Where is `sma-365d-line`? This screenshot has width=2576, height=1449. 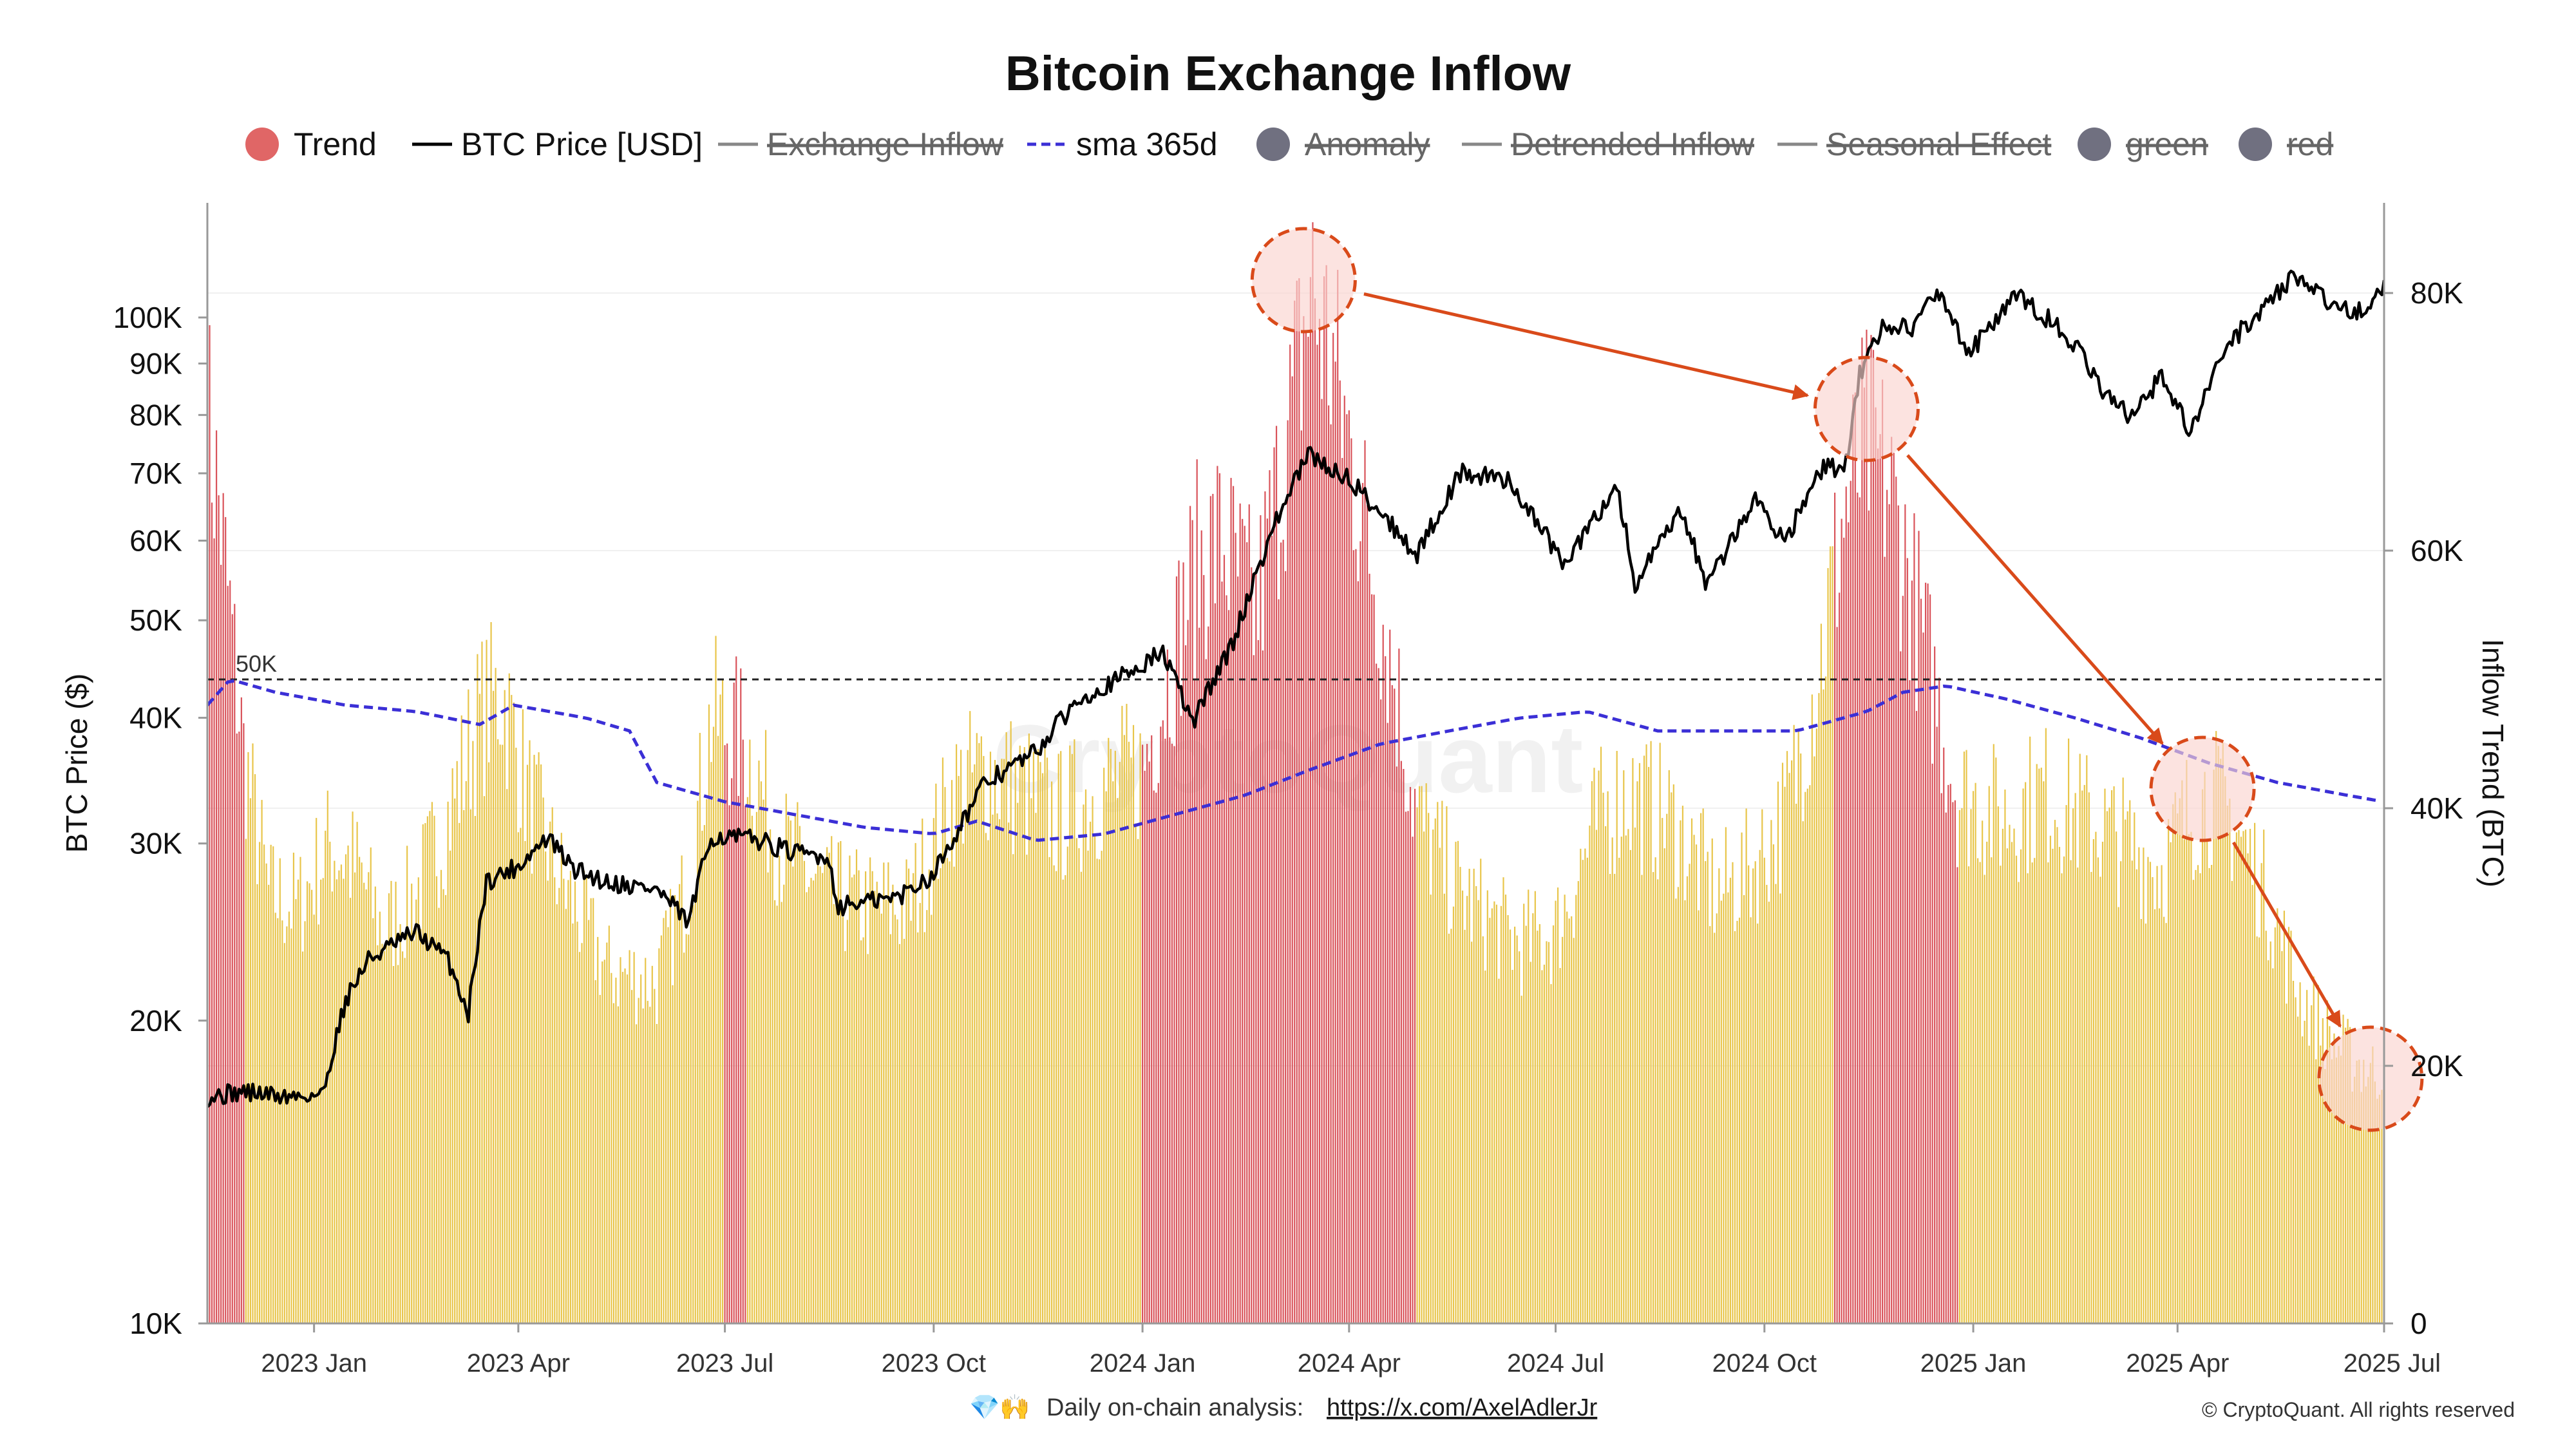
sma-365d-line is located at coordinates (1293, 760).